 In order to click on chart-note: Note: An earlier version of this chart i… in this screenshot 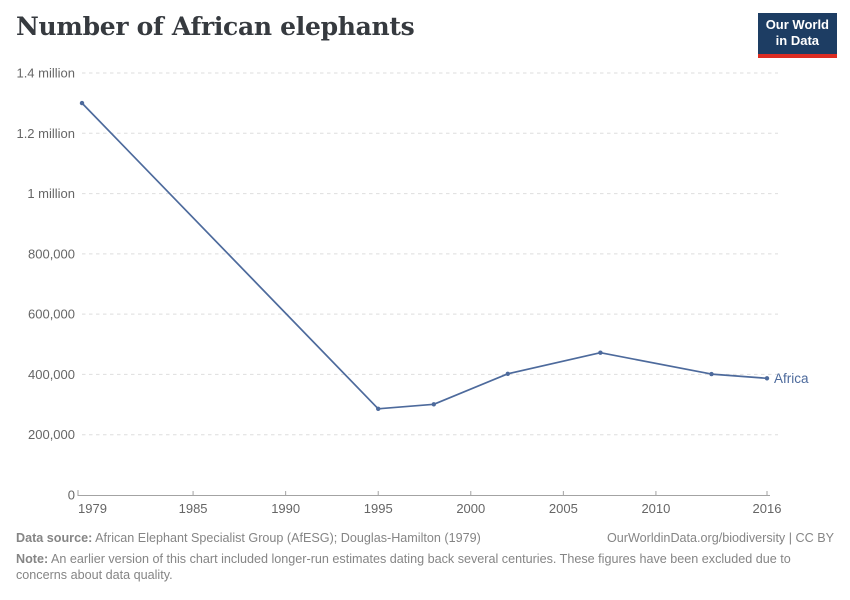, I will do `click(425, 567)`.